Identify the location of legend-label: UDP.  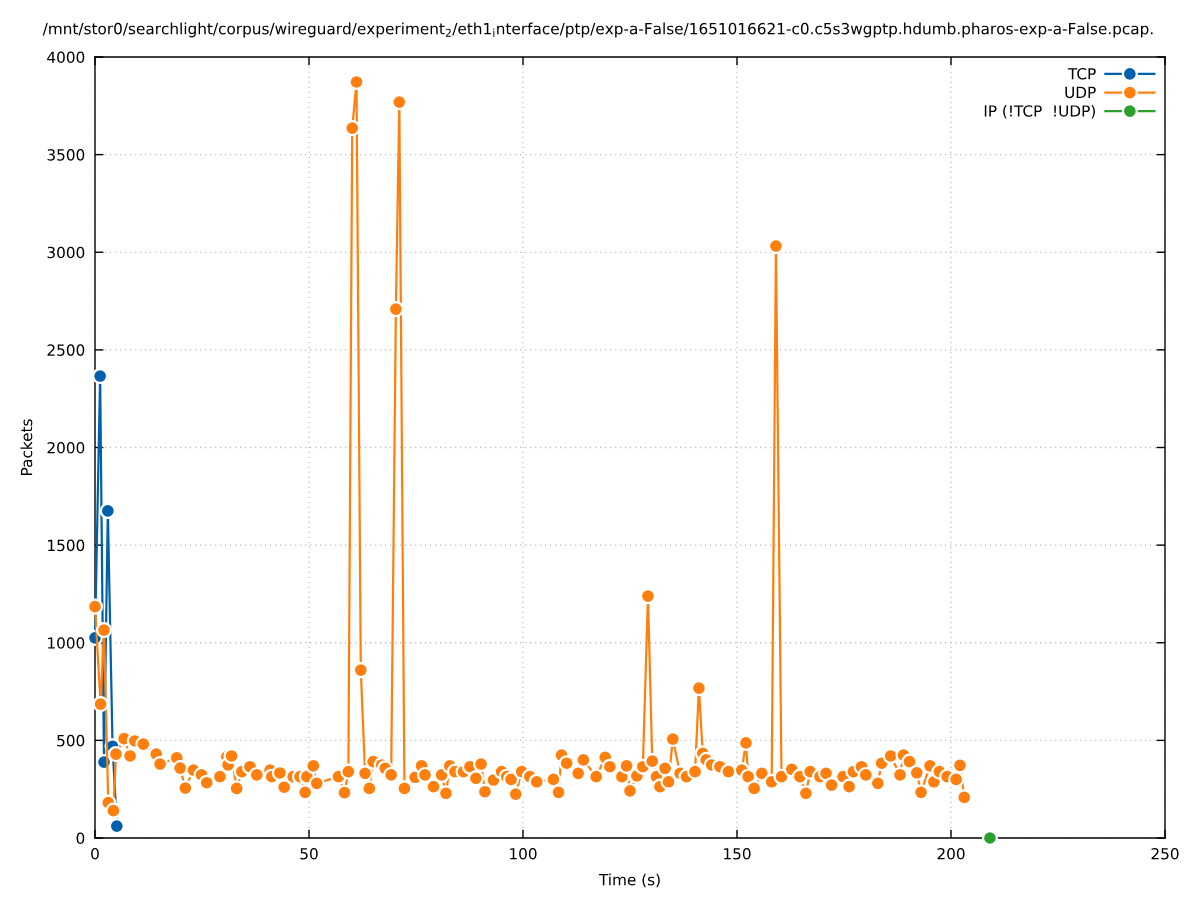
(1080, 92).